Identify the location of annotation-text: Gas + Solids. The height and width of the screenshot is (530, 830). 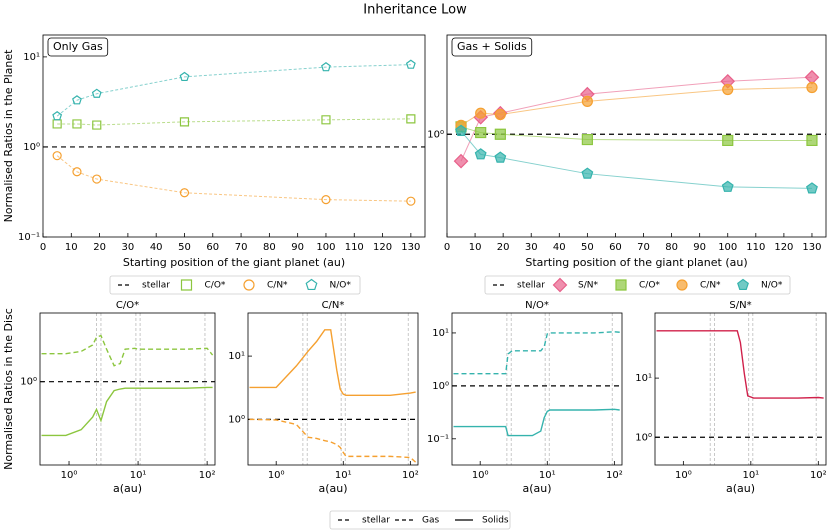
(492, 46).